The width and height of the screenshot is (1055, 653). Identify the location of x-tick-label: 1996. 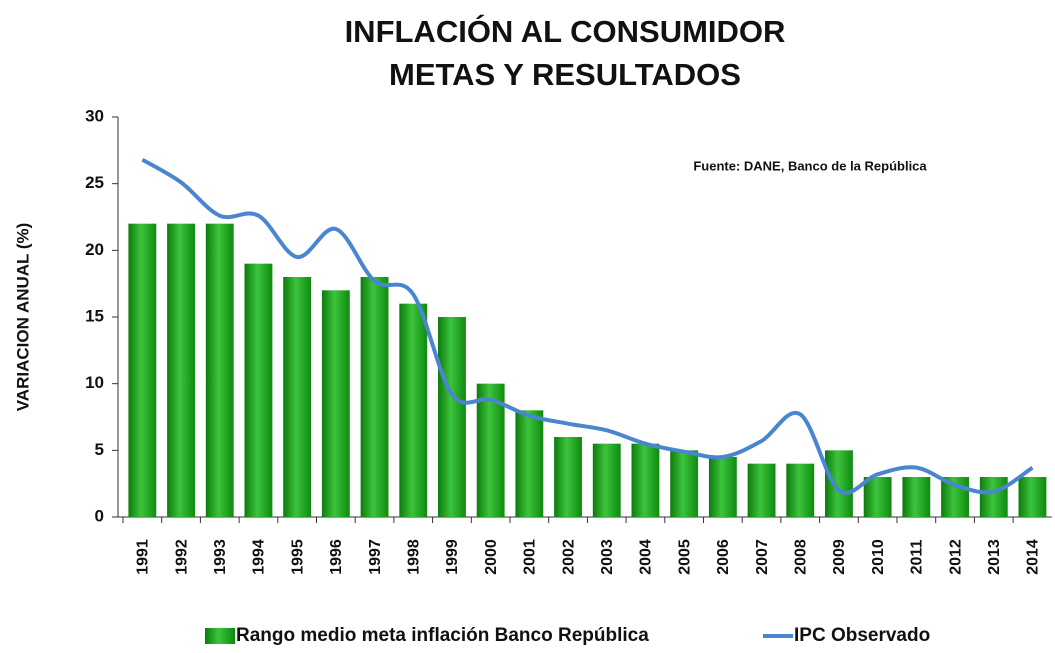
(336, 557).